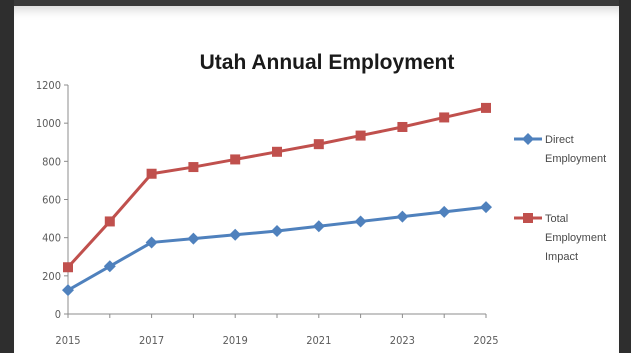 Image resolution: width=631 pixels, height=353 pixels. What do you see at coordinates (67, 340) in the screenshot?
I see `x-tick-label: 2015` at bounding box center [67, 340].